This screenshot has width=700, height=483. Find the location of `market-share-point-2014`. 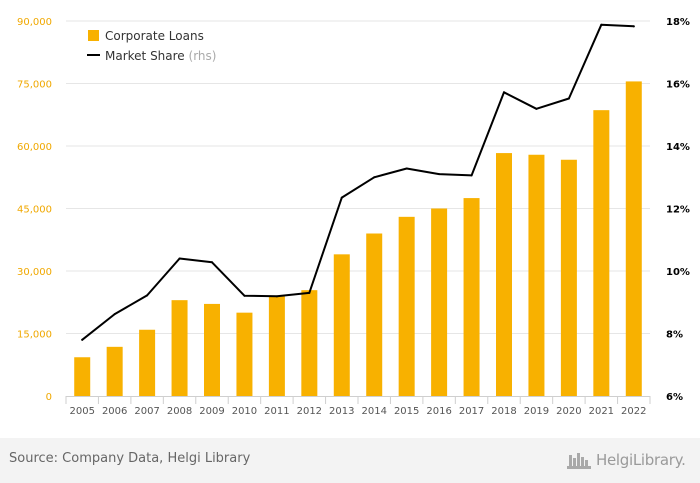

market-share-point-2014 is located at coordinates (374, 177).